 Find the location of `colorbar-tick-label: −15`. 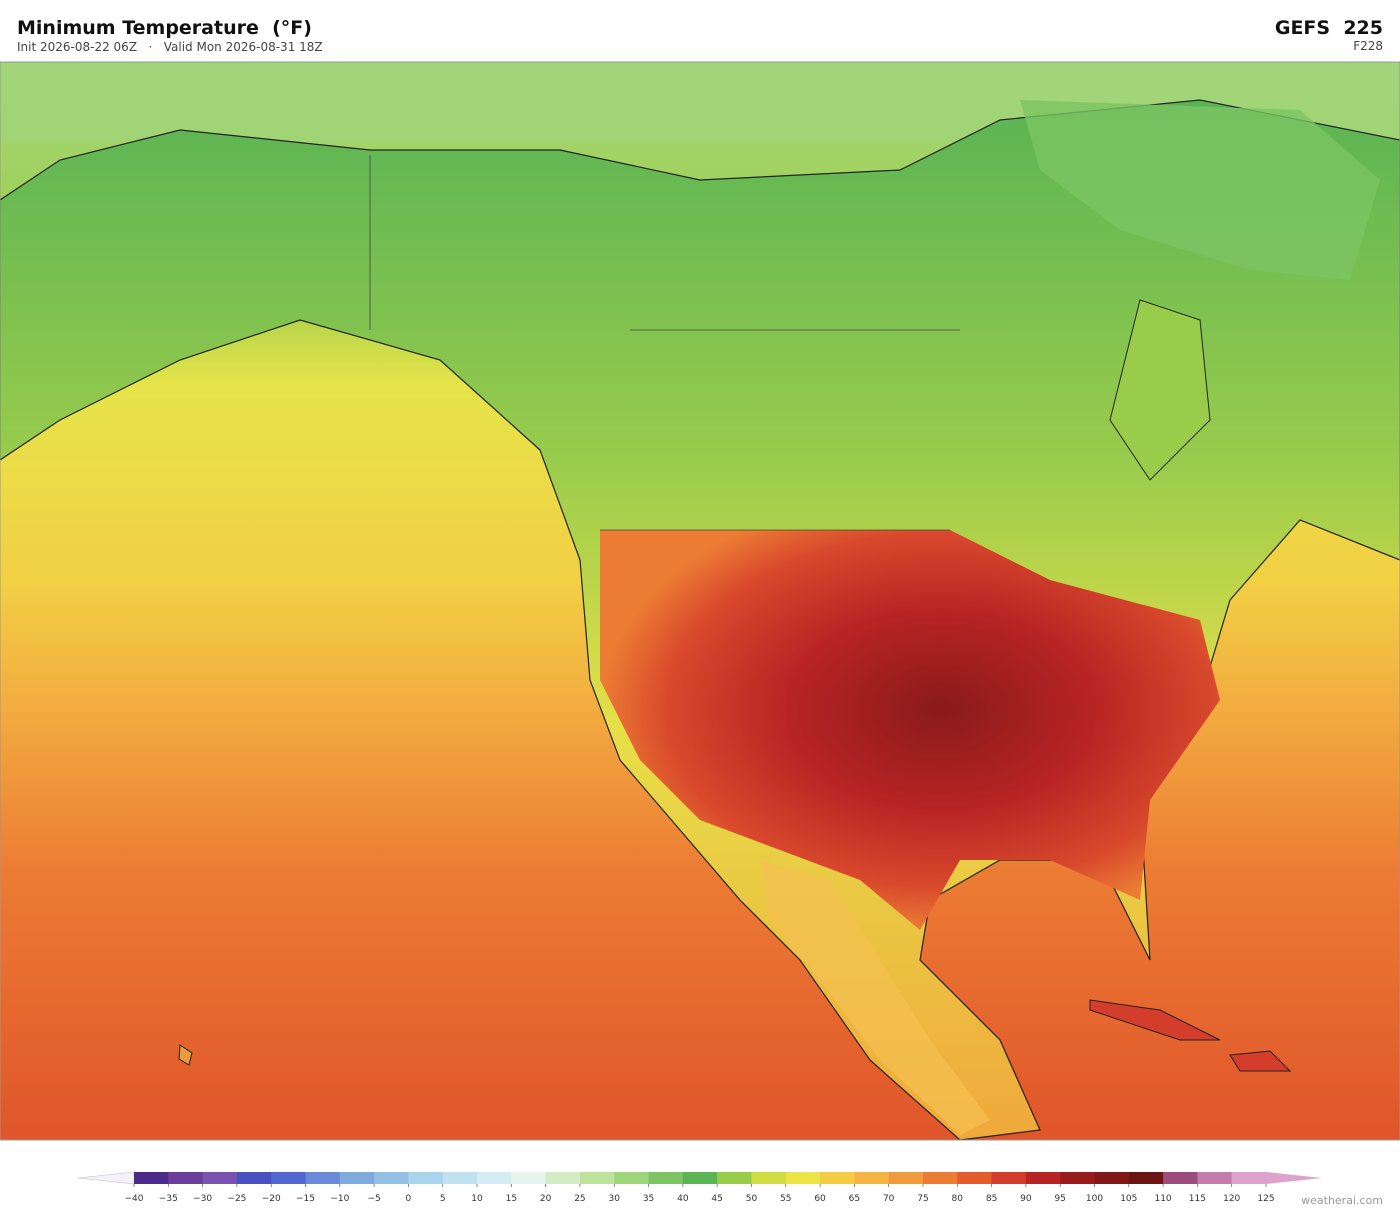

colorbar-tick-label: −15 is located at coordinates (305, 1199).